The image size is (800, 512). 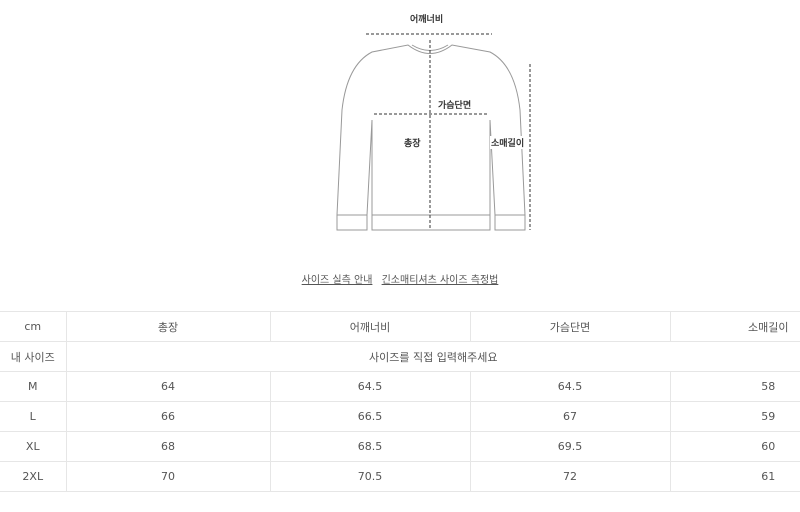 What do you see at coordinates (370, 416) in the screenshot?
I see `value-cell: 66.5` at bounding box center [370, 416].